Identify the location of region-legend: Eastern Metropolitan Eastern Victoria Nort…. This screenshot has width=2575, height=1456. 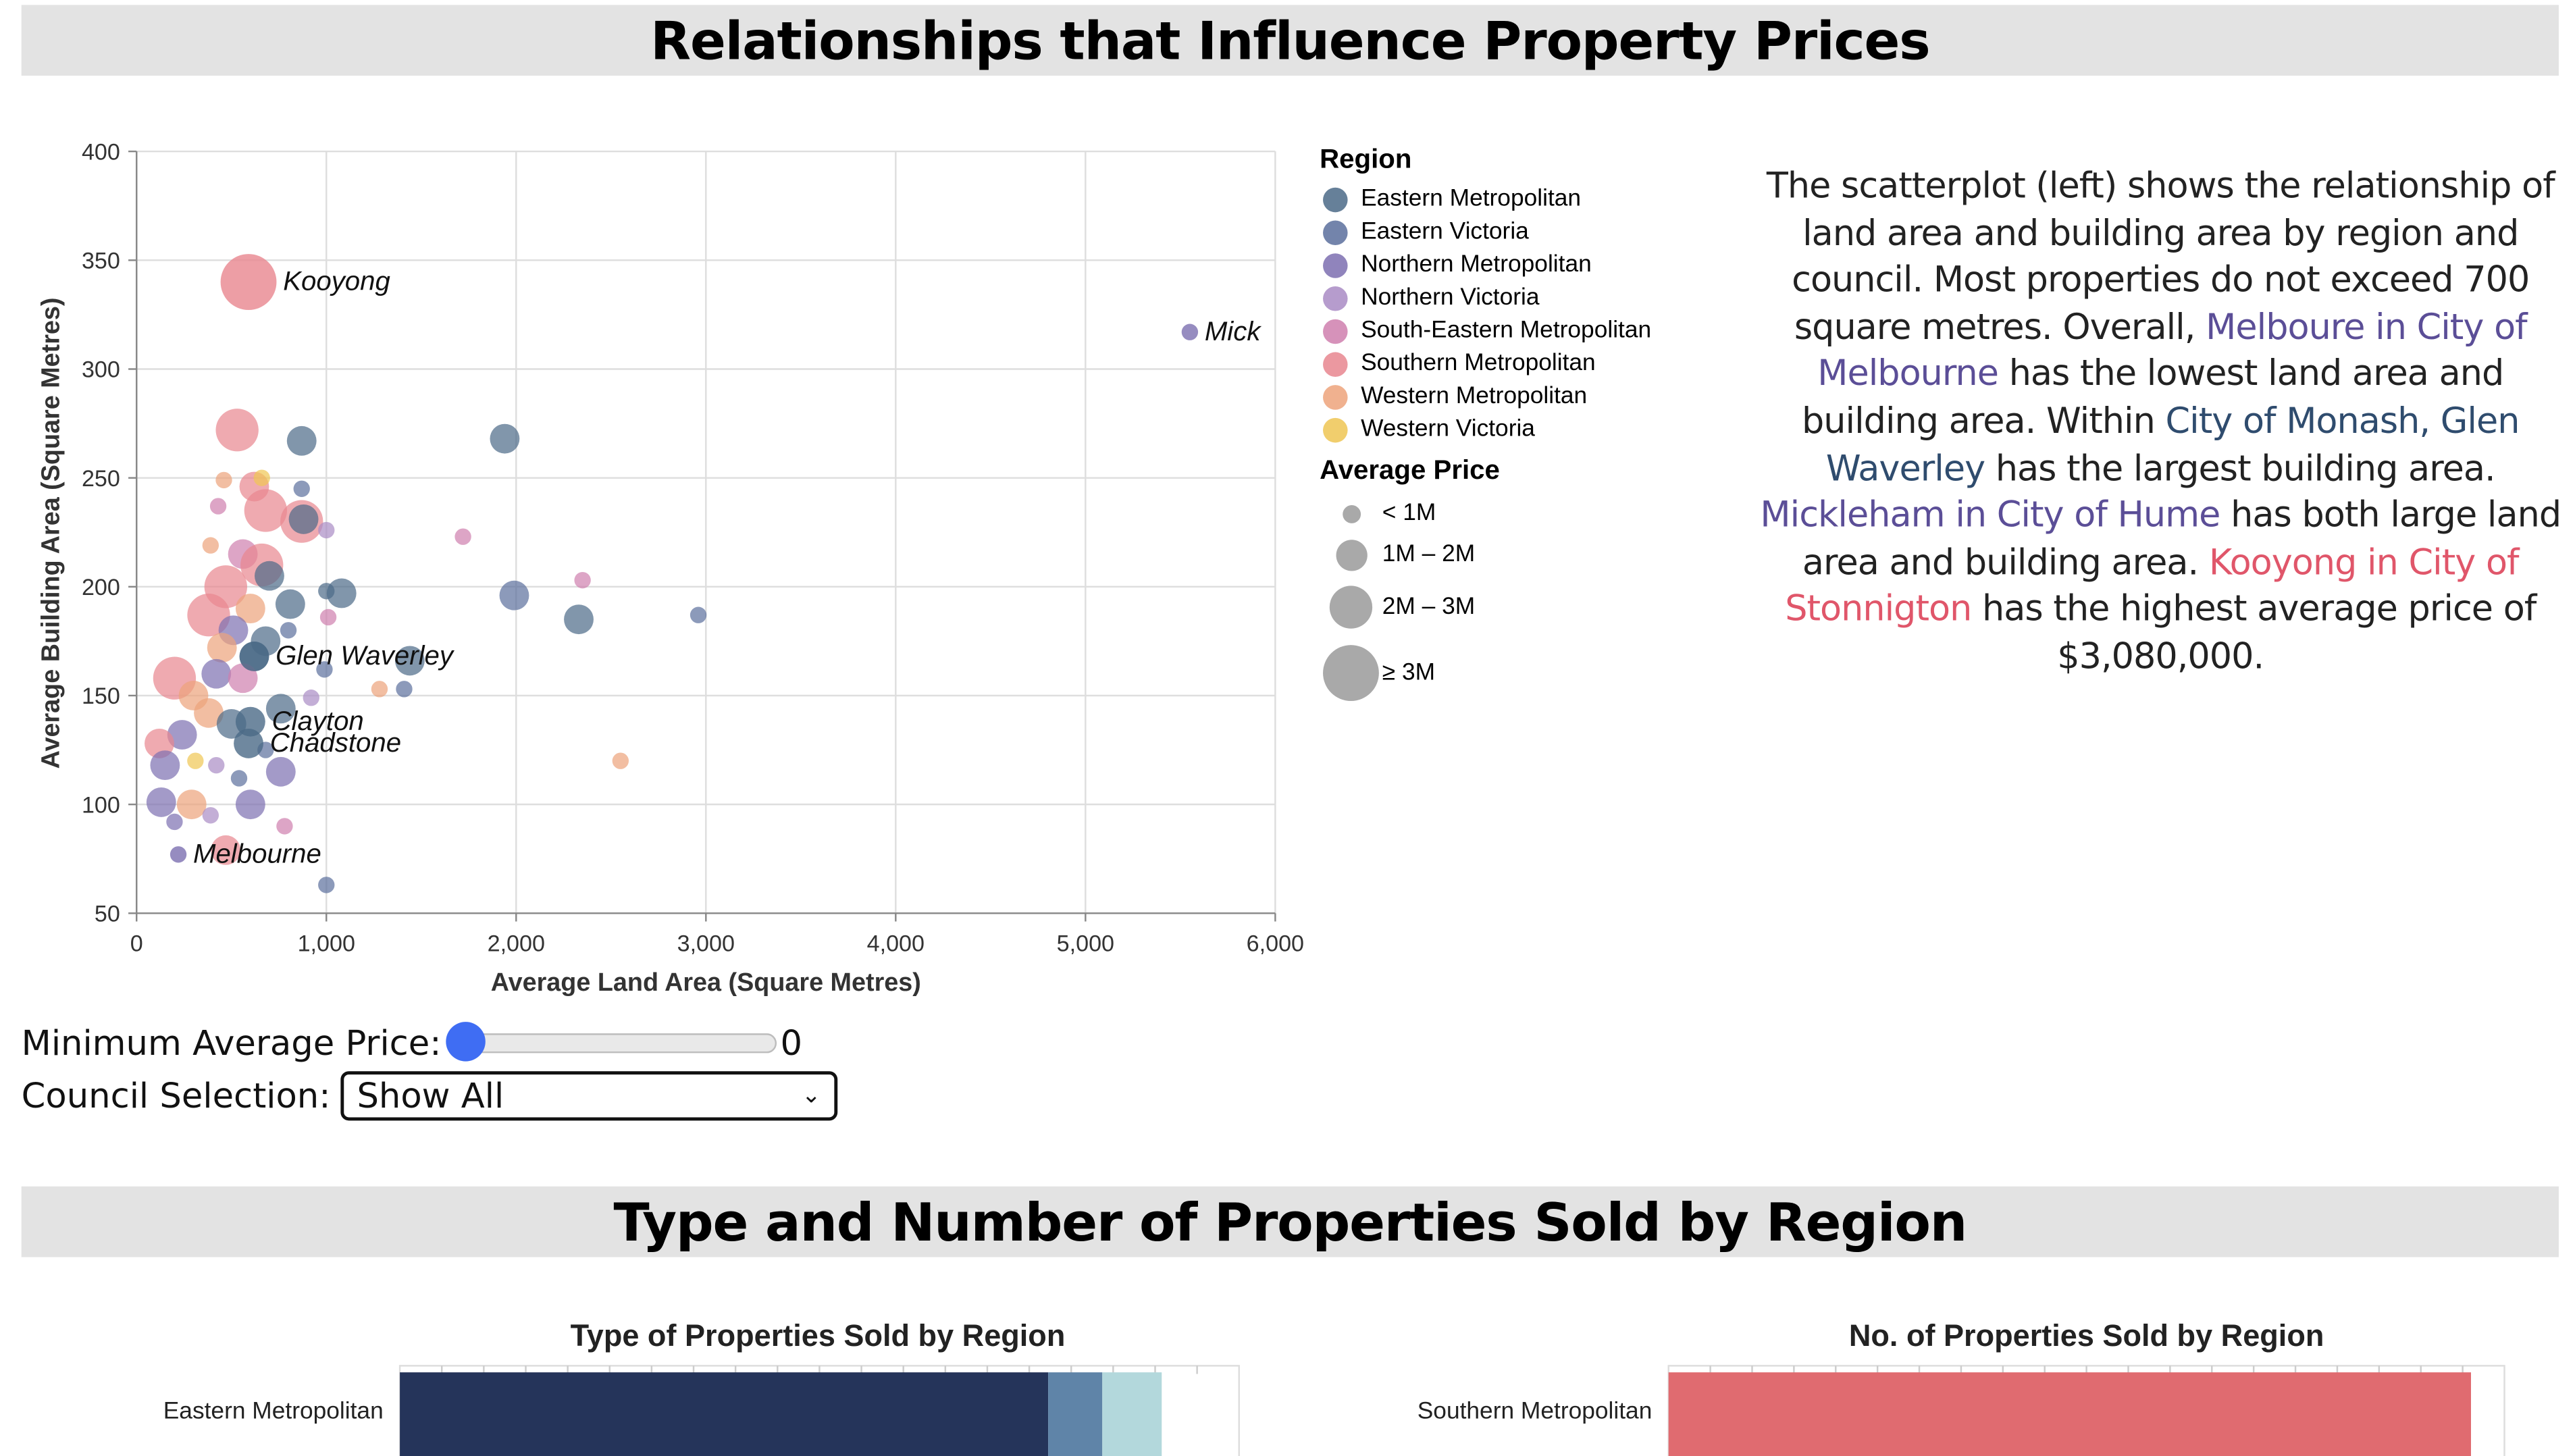
(1534, 314).